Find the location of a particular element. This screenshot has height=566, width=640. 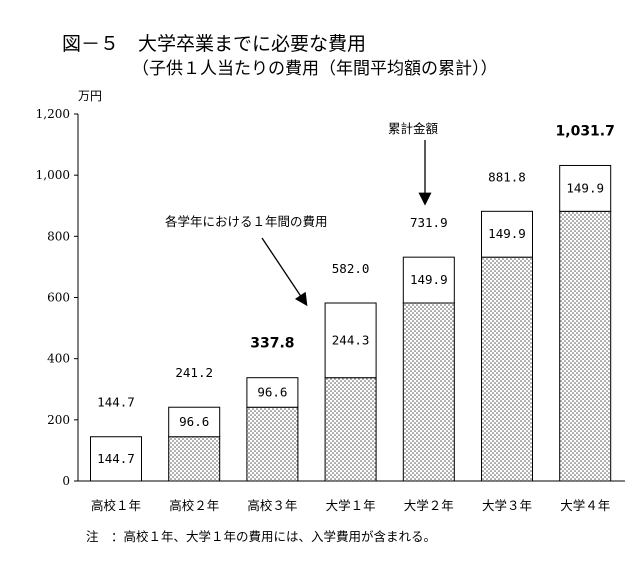

y-tick-label: 200 is located at coordinates (58, 420).